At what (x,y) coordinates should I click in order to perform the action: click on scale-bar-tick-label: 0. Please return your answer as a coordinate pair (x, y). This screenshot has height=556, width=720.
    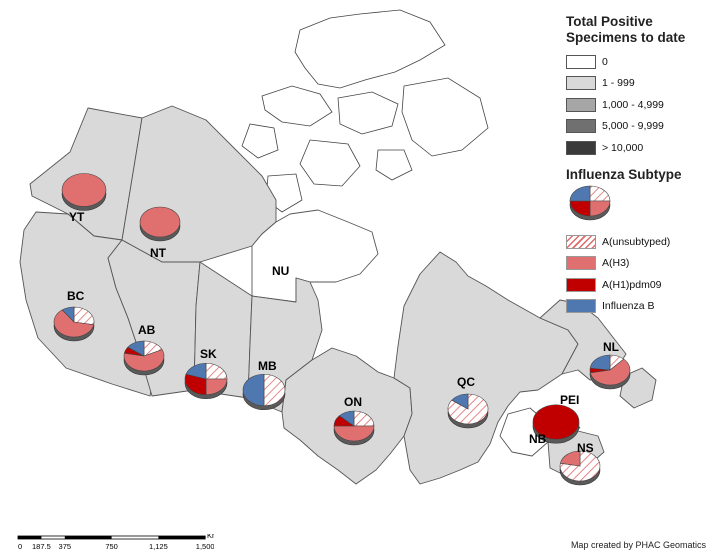
    Looking at the image, I should click on (20, 546).